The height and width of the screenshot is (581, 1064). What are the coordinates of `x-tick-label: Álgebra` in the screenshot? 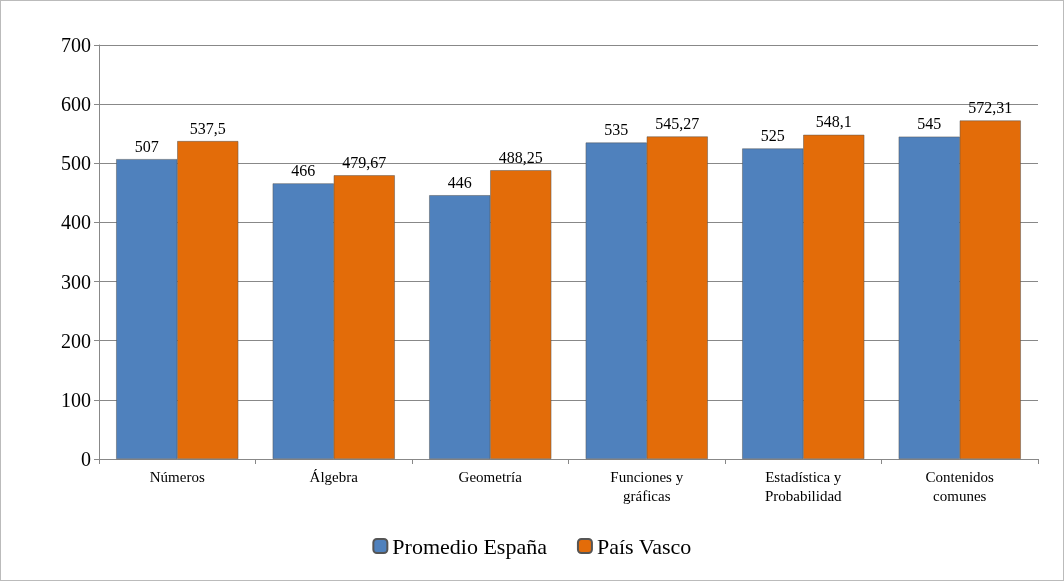 It's located at (334, 476).